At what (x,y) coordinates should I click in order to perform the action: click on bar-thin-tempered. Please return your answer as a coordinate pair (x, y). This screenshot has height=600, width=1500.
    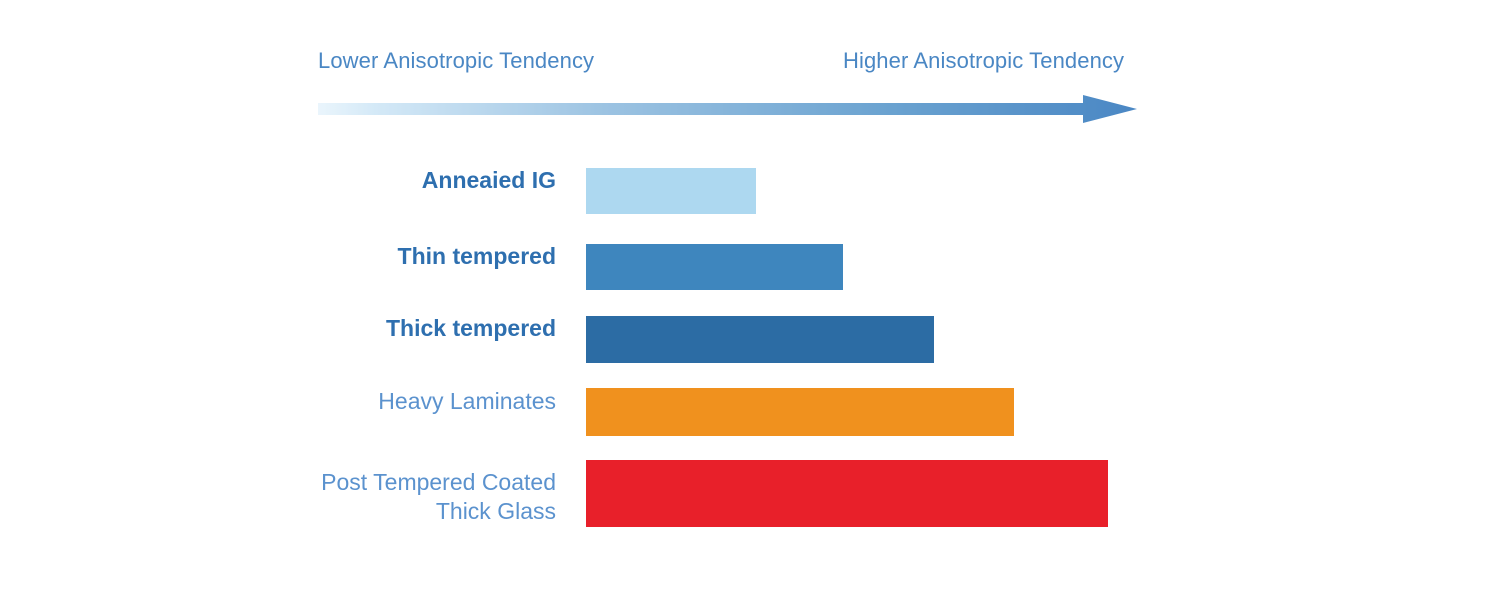
    Looking at the image, I should click on (714, 267).